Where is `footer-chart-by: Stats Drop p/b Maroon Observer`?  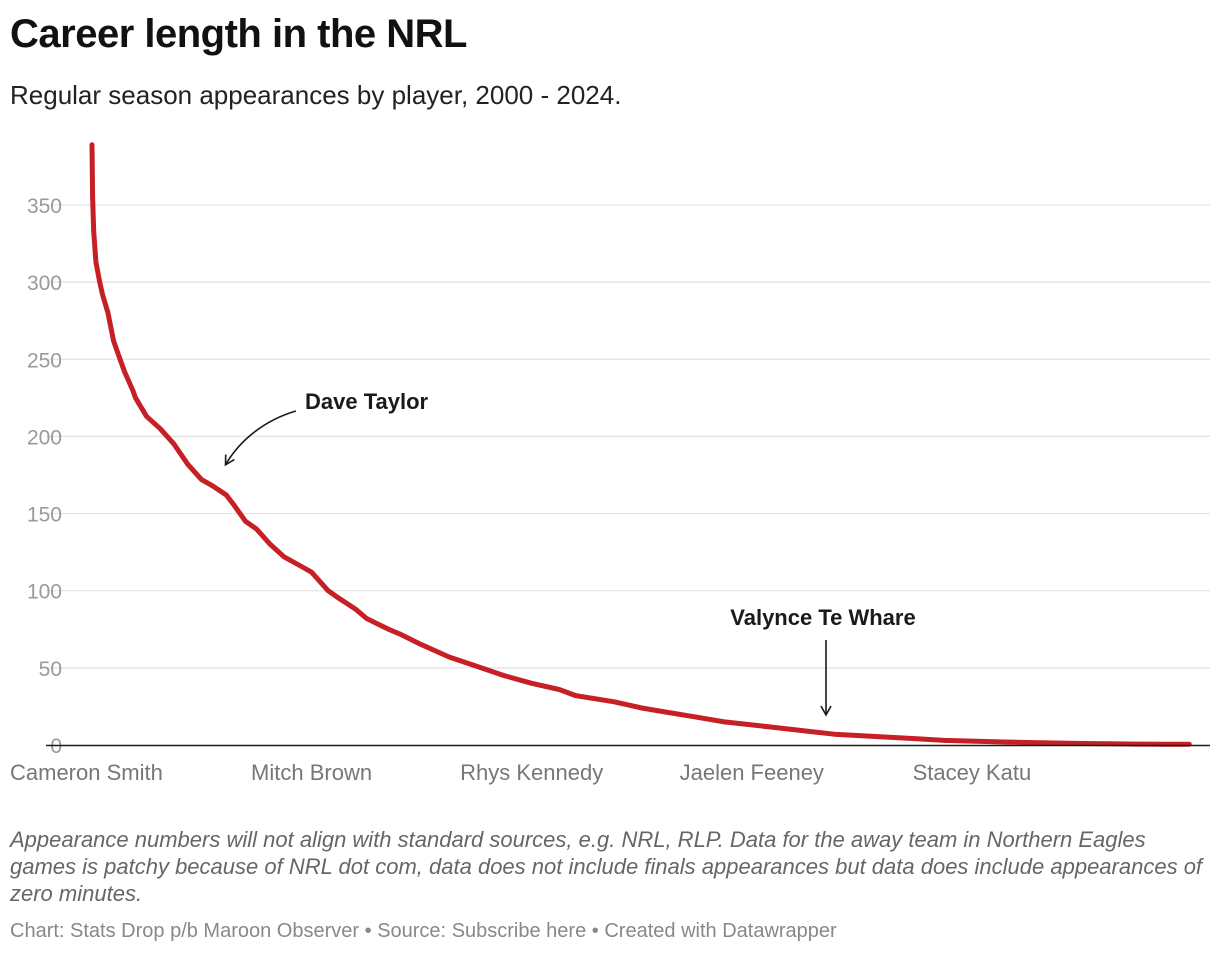 footer-chart-by: Stats Drop p/b Maroon Observer is located at coordinates (215, 931).